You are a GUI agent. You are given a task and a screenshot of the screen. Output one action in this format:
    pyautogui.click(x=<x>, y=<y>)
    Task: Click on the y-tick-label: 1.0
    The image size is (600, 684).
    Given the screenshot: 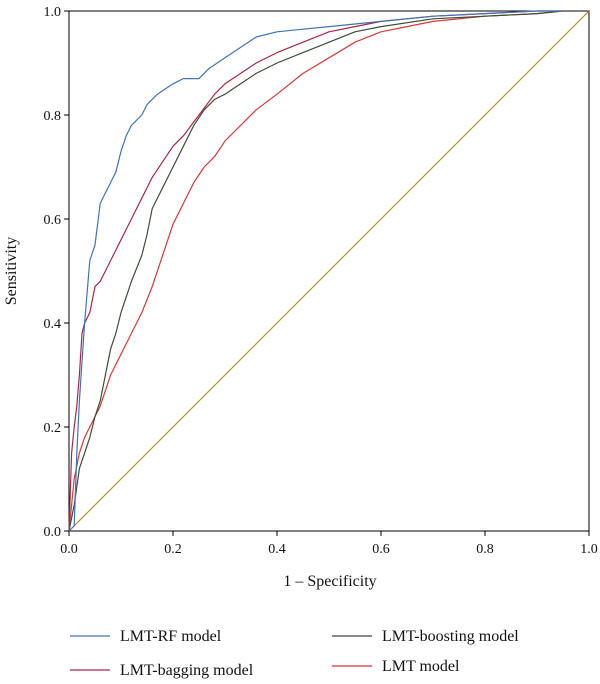 What is the action you would take?
    pyautogui.click(x=53, y=12)
    